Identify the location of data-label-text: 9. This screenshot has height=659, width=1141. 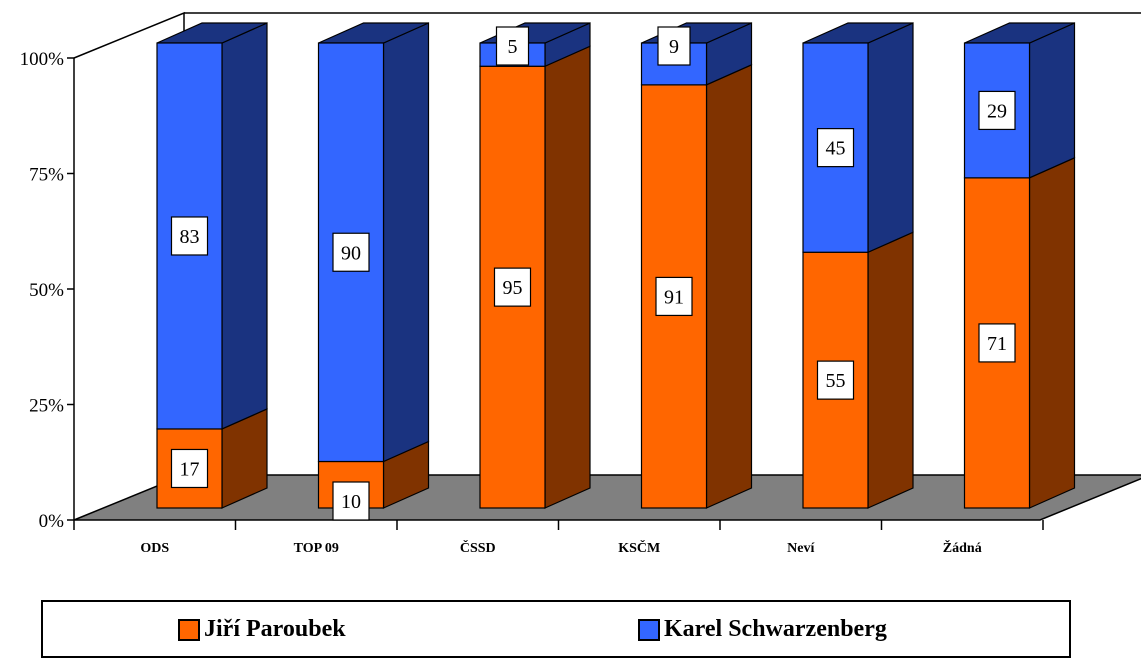
(674, 47).